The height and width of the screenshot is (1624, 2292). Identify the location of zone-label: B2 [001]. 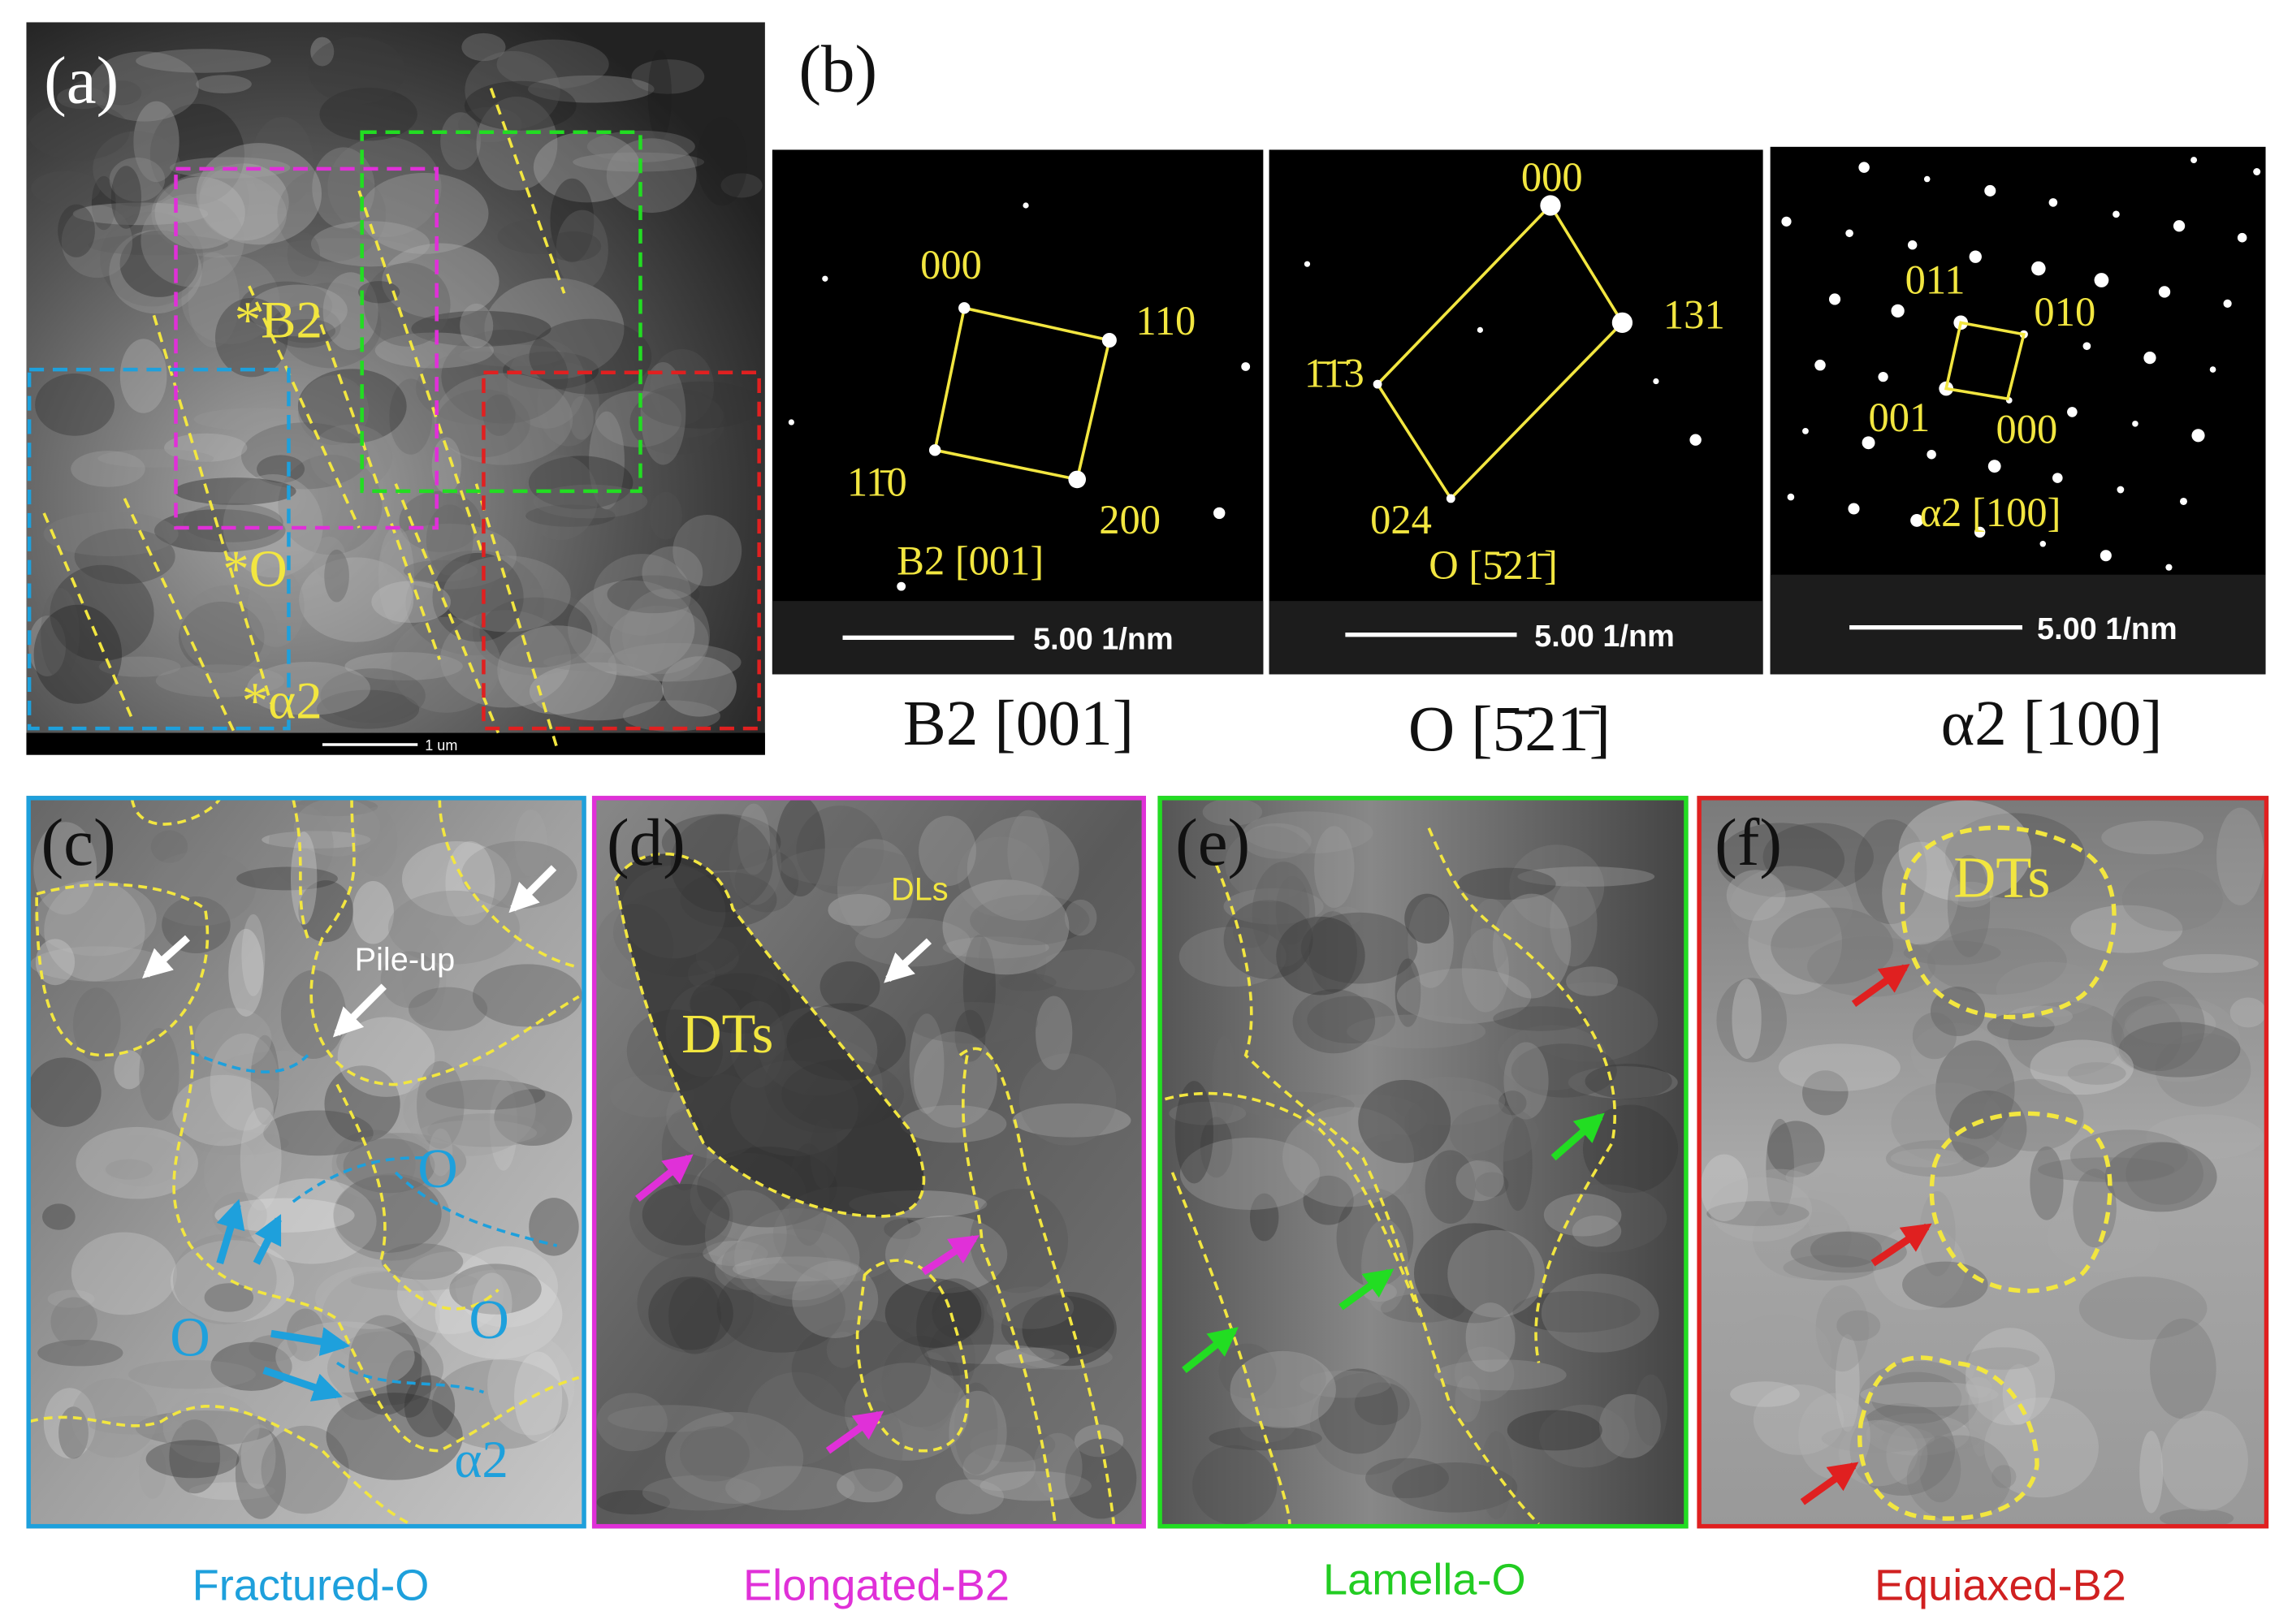
(970, 561).